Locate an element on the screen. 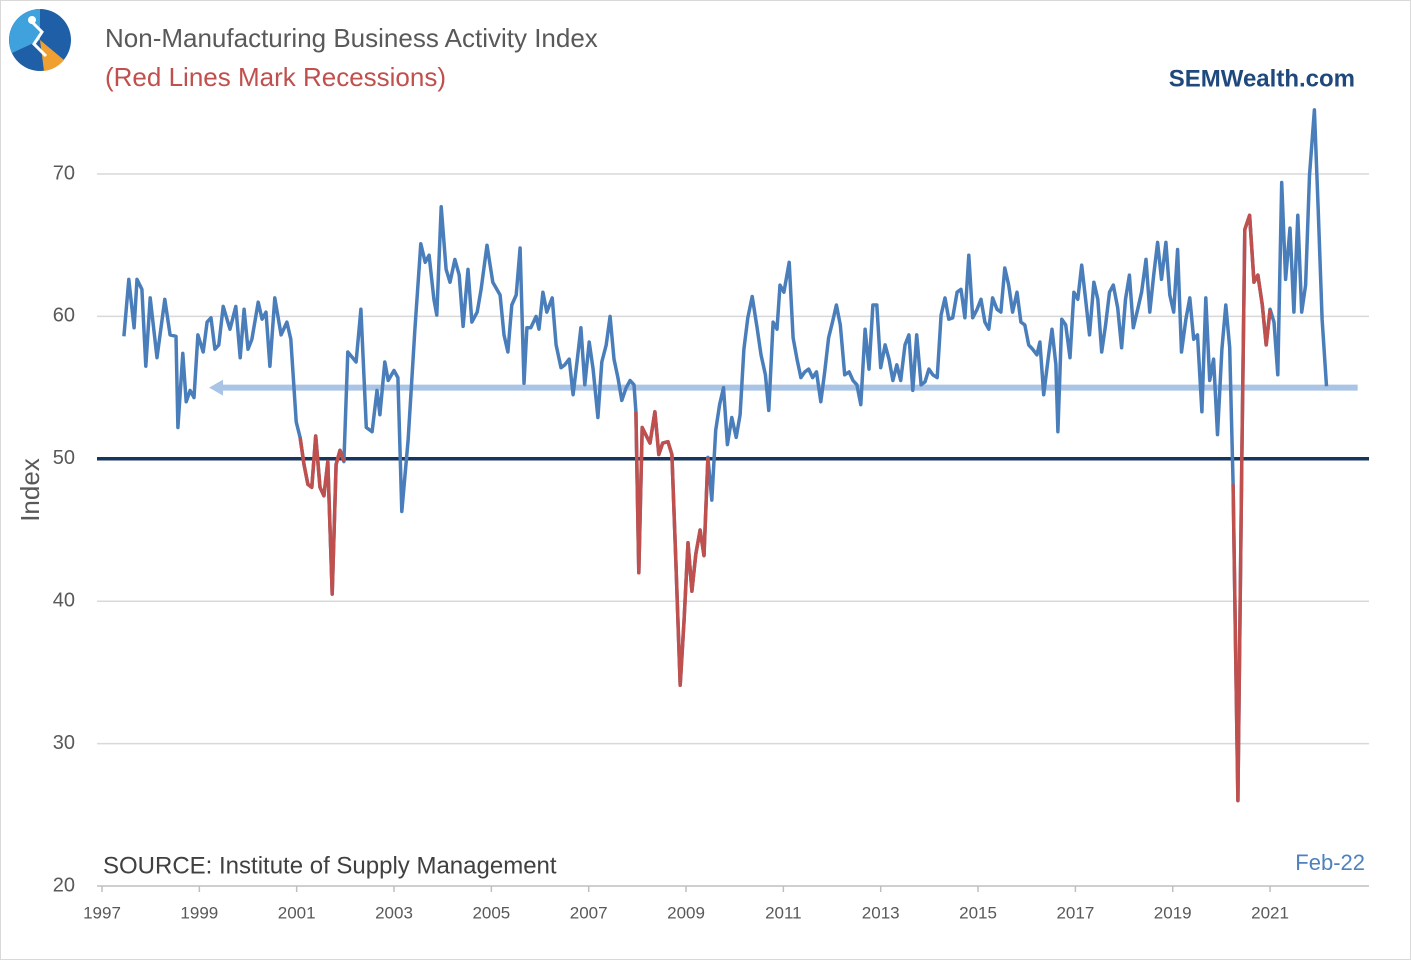 This screenshot has width=1411, height=960. date-note: Feb-22 is located at coordinates (1330, 862).